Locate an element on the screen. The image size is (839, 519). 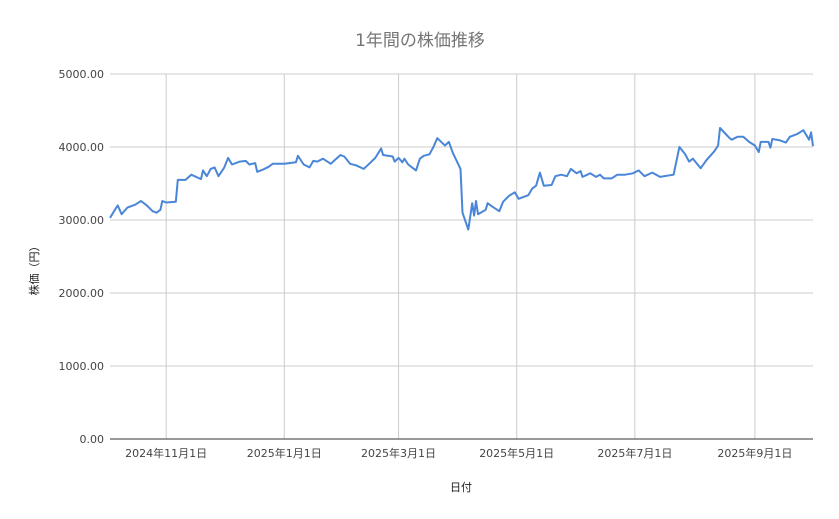
y-axis-label: 株価（円） is located at coordinates (34, 268).